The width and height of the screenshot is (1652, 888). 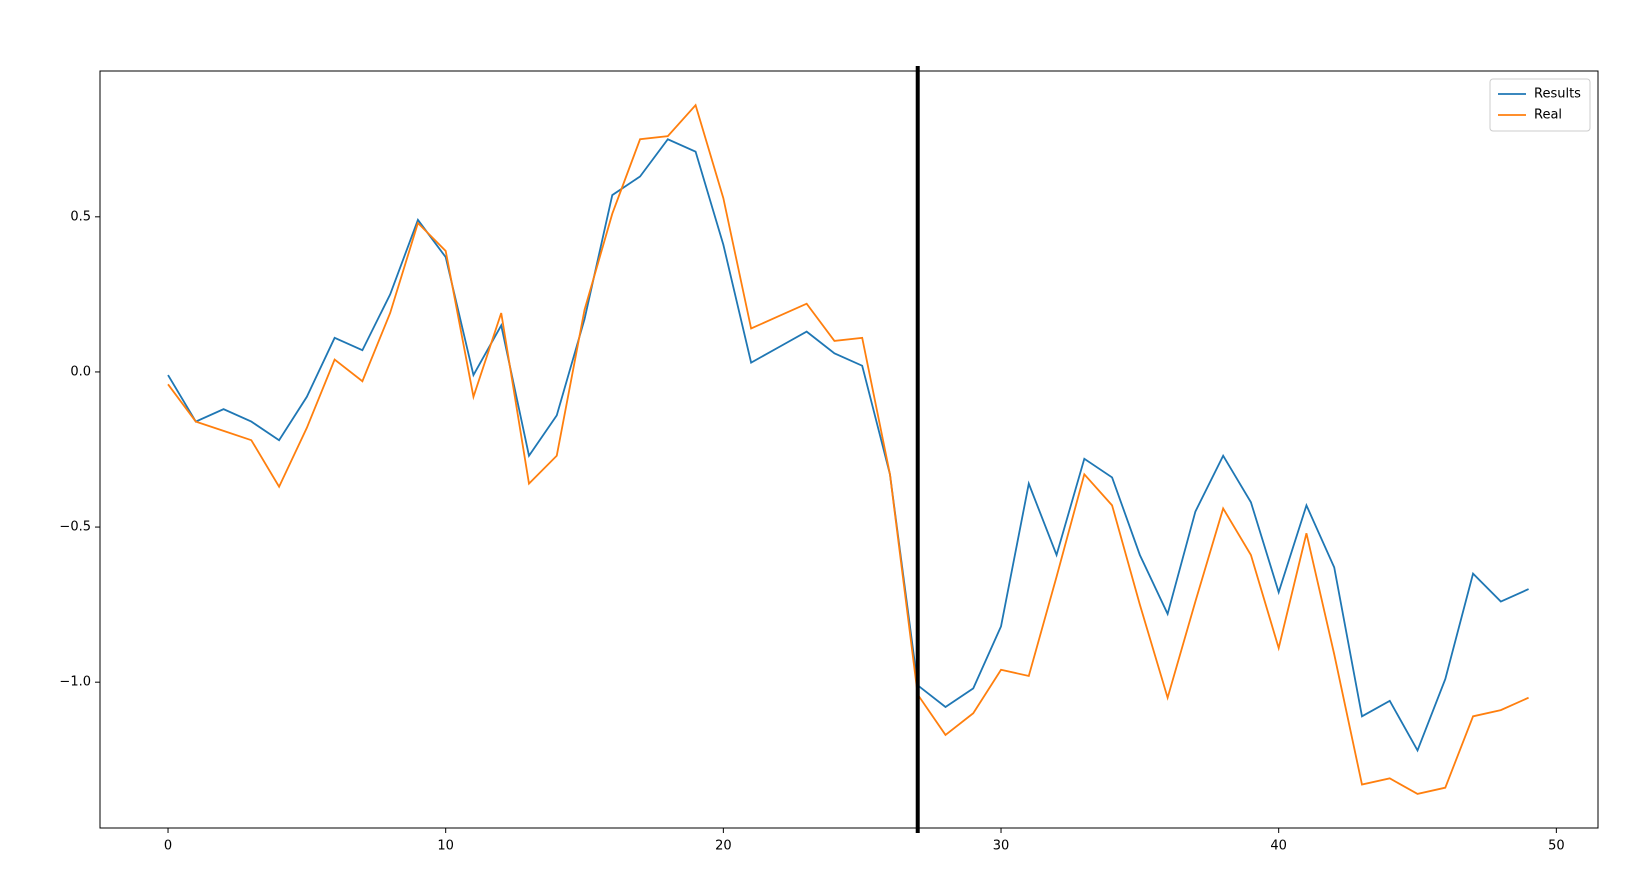 What do you see at coordinates (80, 371) in the screenshot?
I see `y-tick-label: 0.0` at bounding box center [80, 371].